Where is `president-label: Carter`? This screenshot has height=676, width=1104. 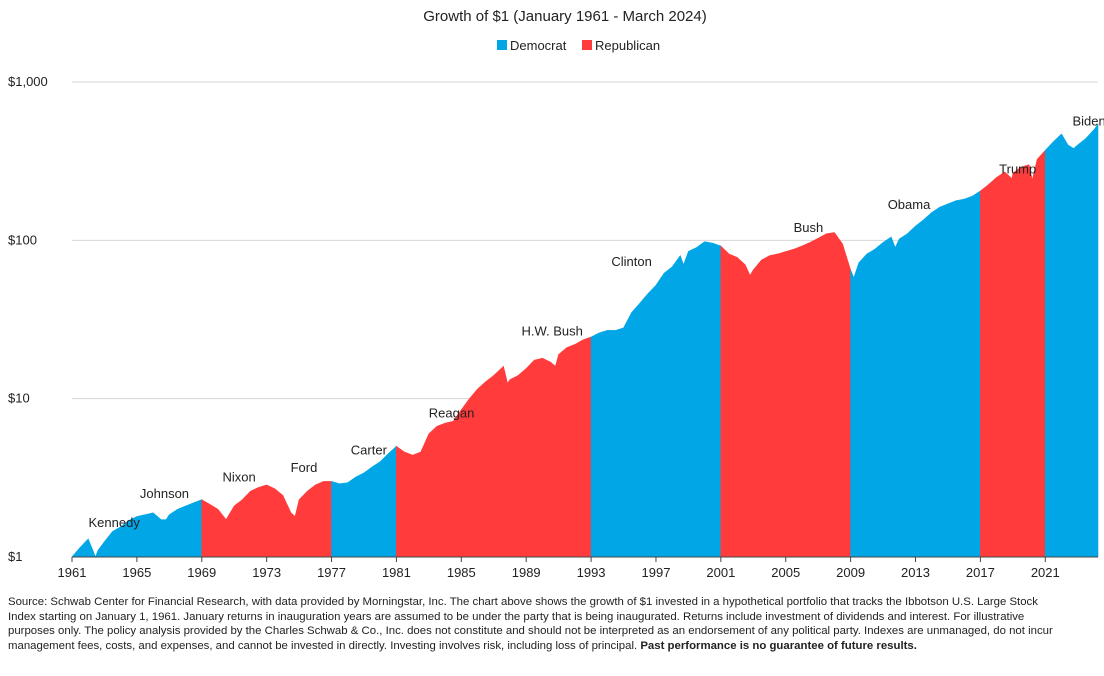 president-label: Carter is located at coordinates (369, 449).